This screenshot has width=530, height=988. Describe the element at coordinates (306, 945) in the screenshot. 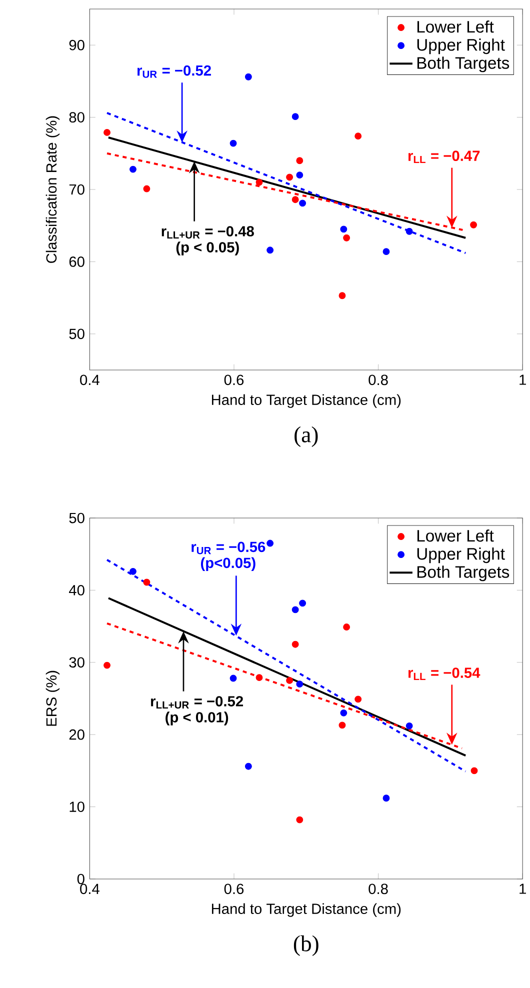

I see `text: (b)` at that location.